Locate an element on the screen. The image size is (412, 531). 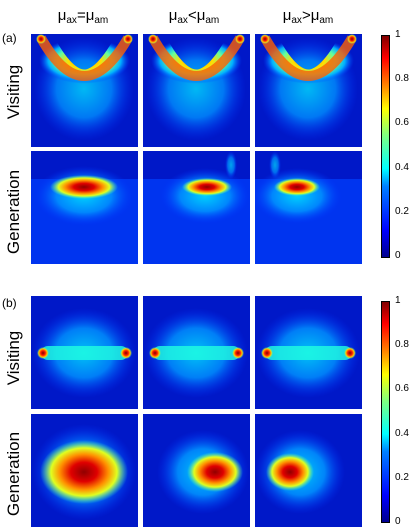
colorbar-a-tick-0.6: 0.6 is located at coordinates (402, 122).